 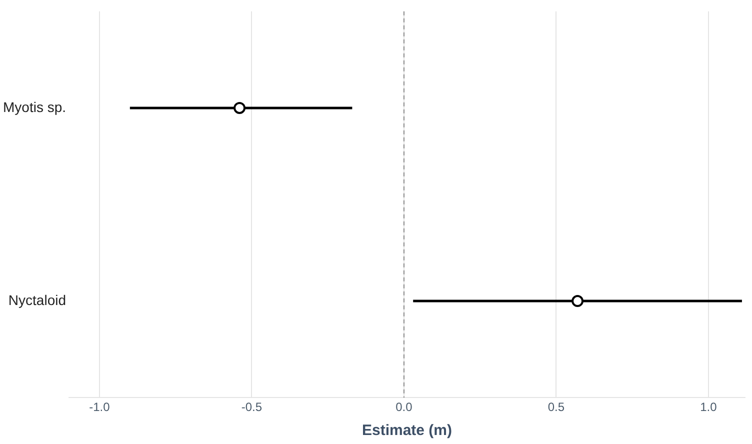 What do you see at coordinates (709, 407) in the screenshot?
I see `x-tick-label: 1.0` at bounding box center [709, 407].